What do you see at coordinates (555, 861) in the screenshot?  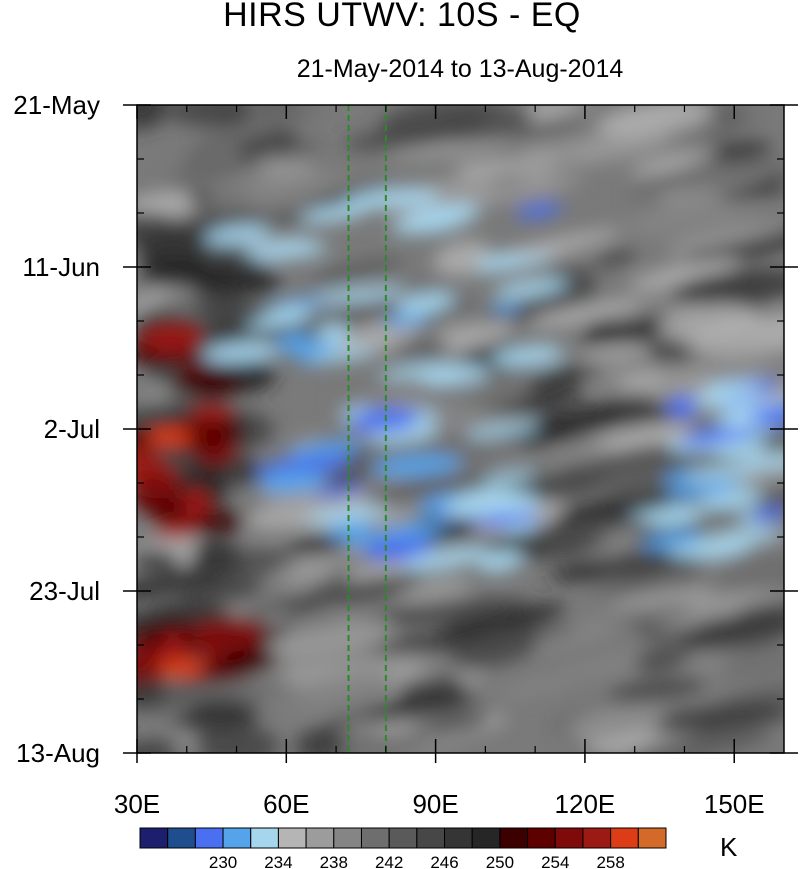 I see `colorbar-tick-label: 254` at bounding box center [555, 861].